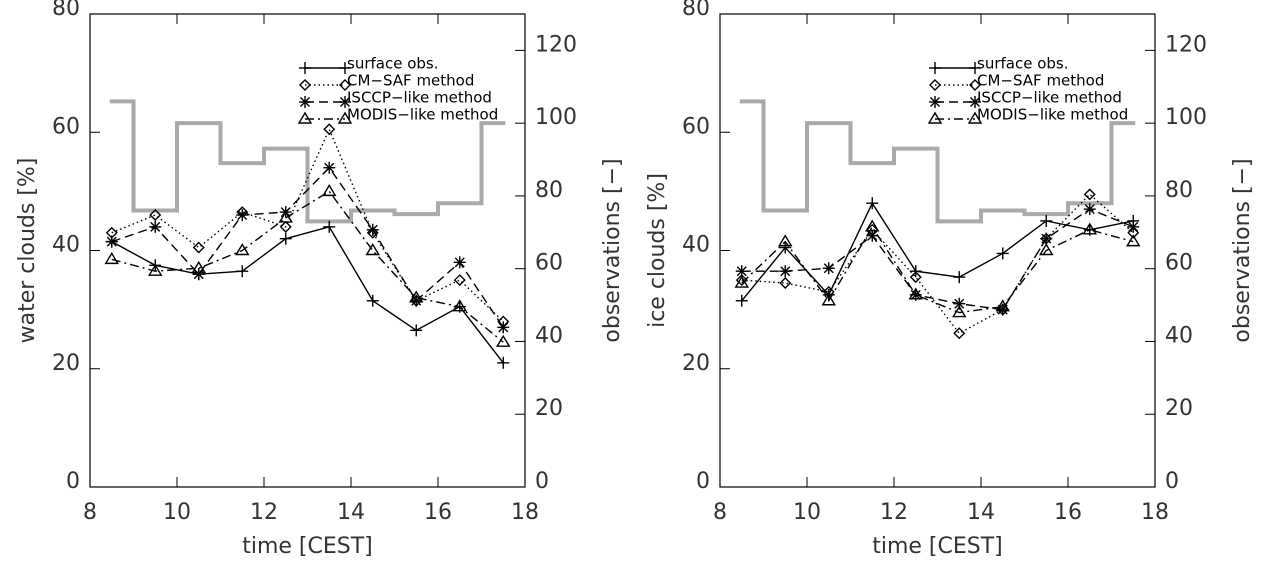 This screenshot has width=1265, height=562. Describe the element at coordinates (1179, 263) in the screenshot. I see `y2-tick-label: 60` at that location.